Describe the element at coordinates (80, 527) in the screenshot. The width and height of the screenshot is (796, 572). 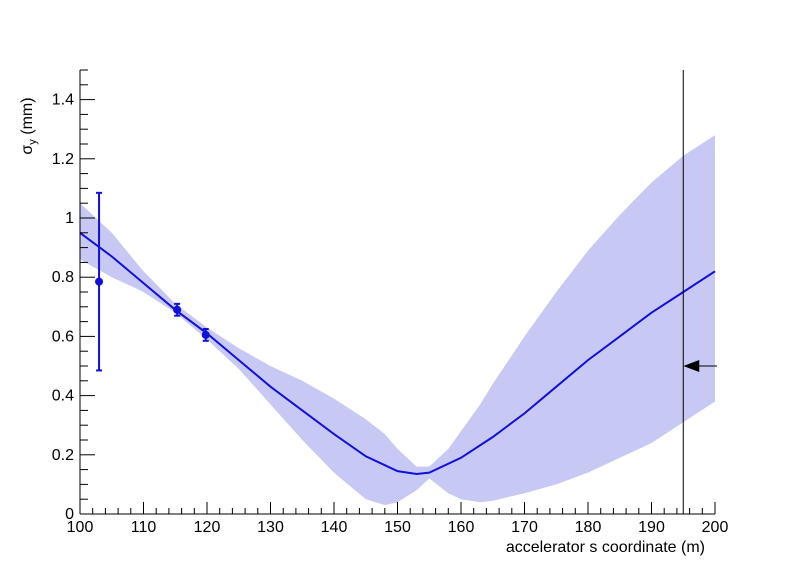
I see `x-tick-label: 100` at that location.